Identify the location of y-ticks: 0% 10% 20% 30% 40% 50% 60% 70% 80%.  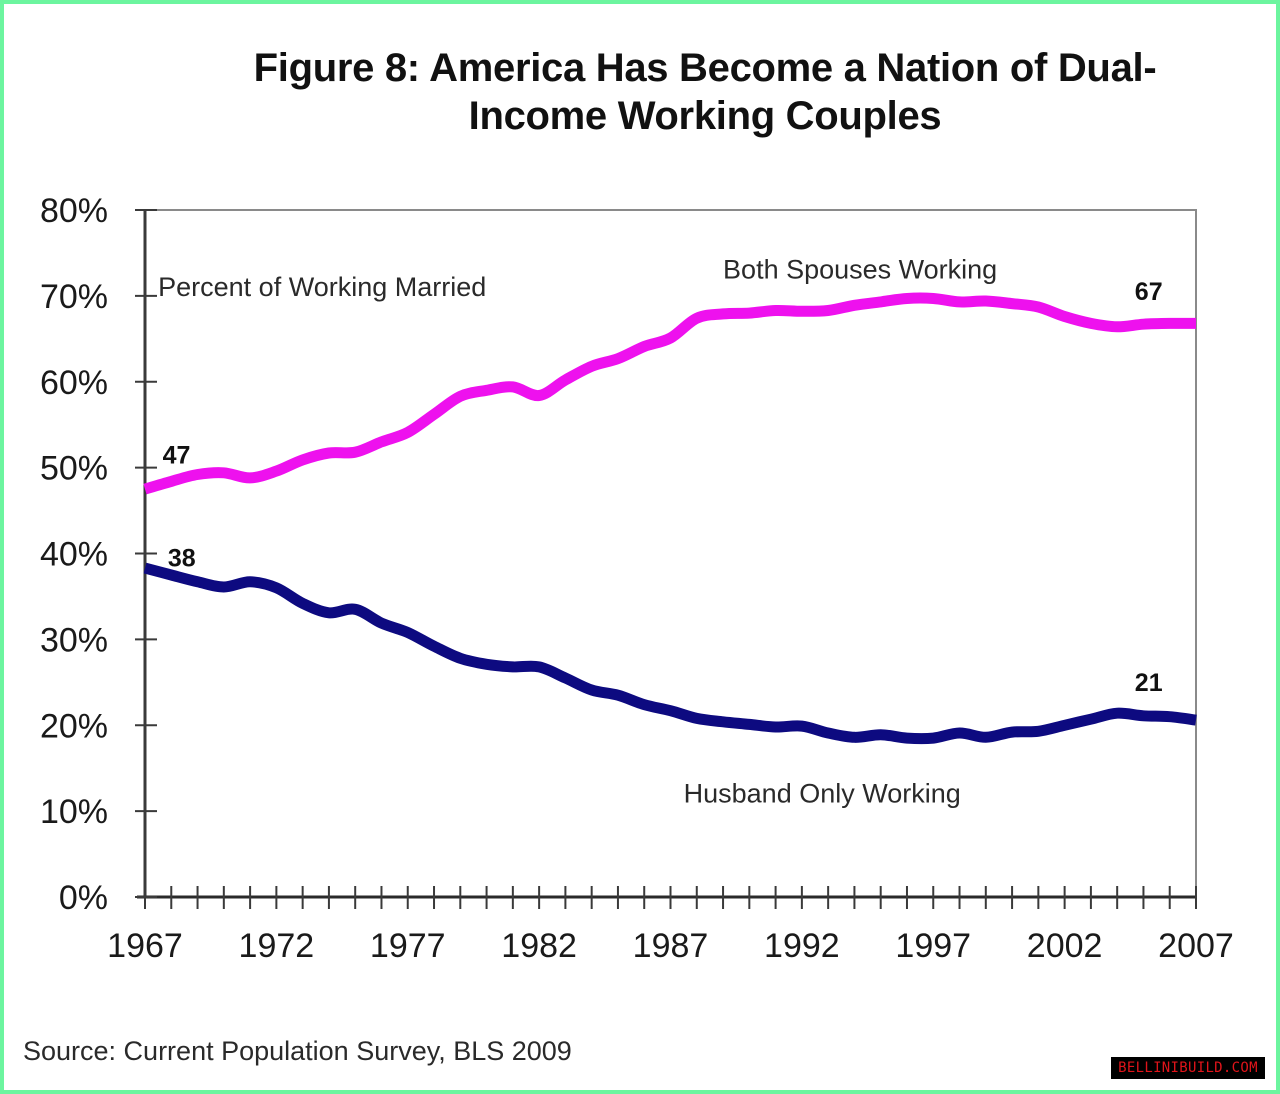
(98, 554).